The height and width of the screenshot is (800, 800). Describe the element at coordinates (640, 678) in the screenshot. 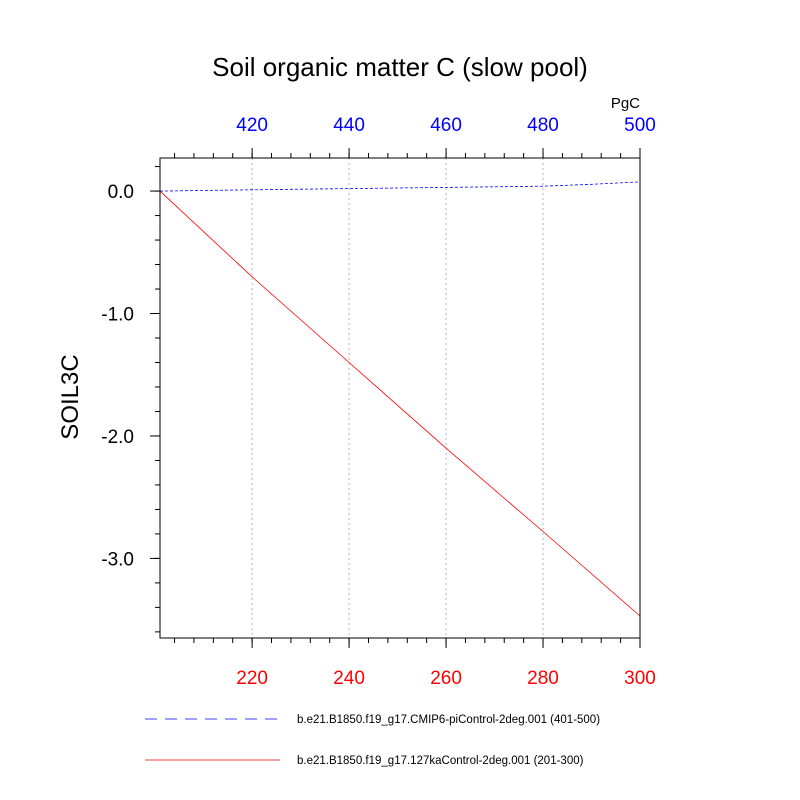

I see `bottom-tick-label: 300` at that location.